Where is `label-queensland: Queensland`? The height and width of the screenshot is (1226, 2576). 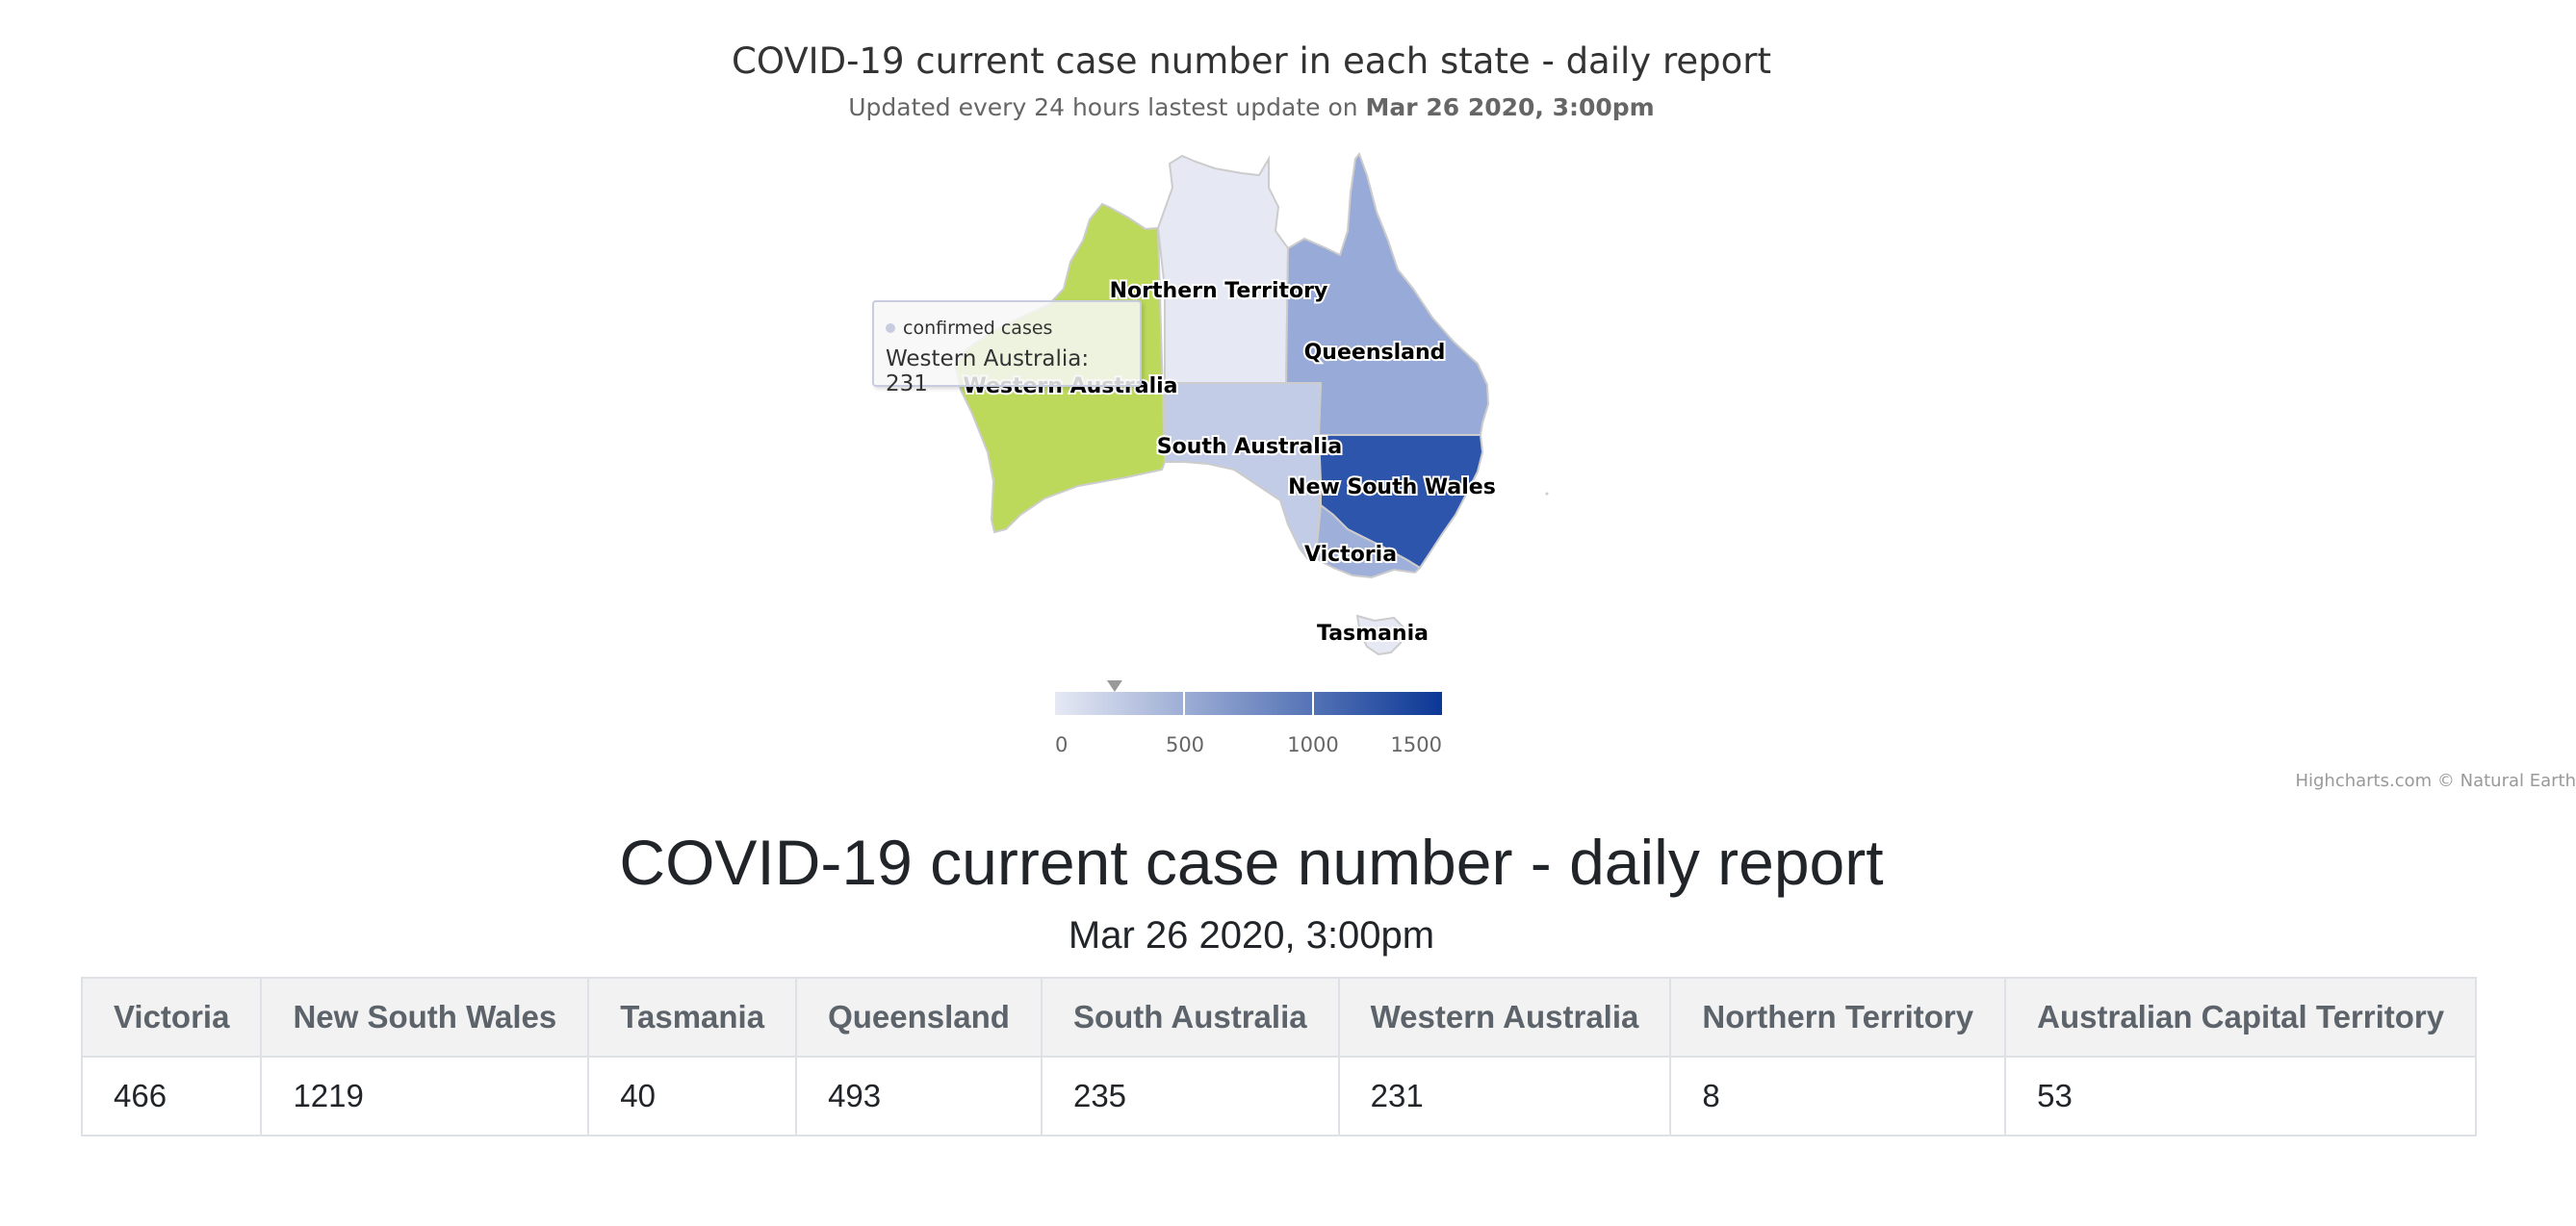
label-queensland: Queensland is located at coordinates (1375, 353).